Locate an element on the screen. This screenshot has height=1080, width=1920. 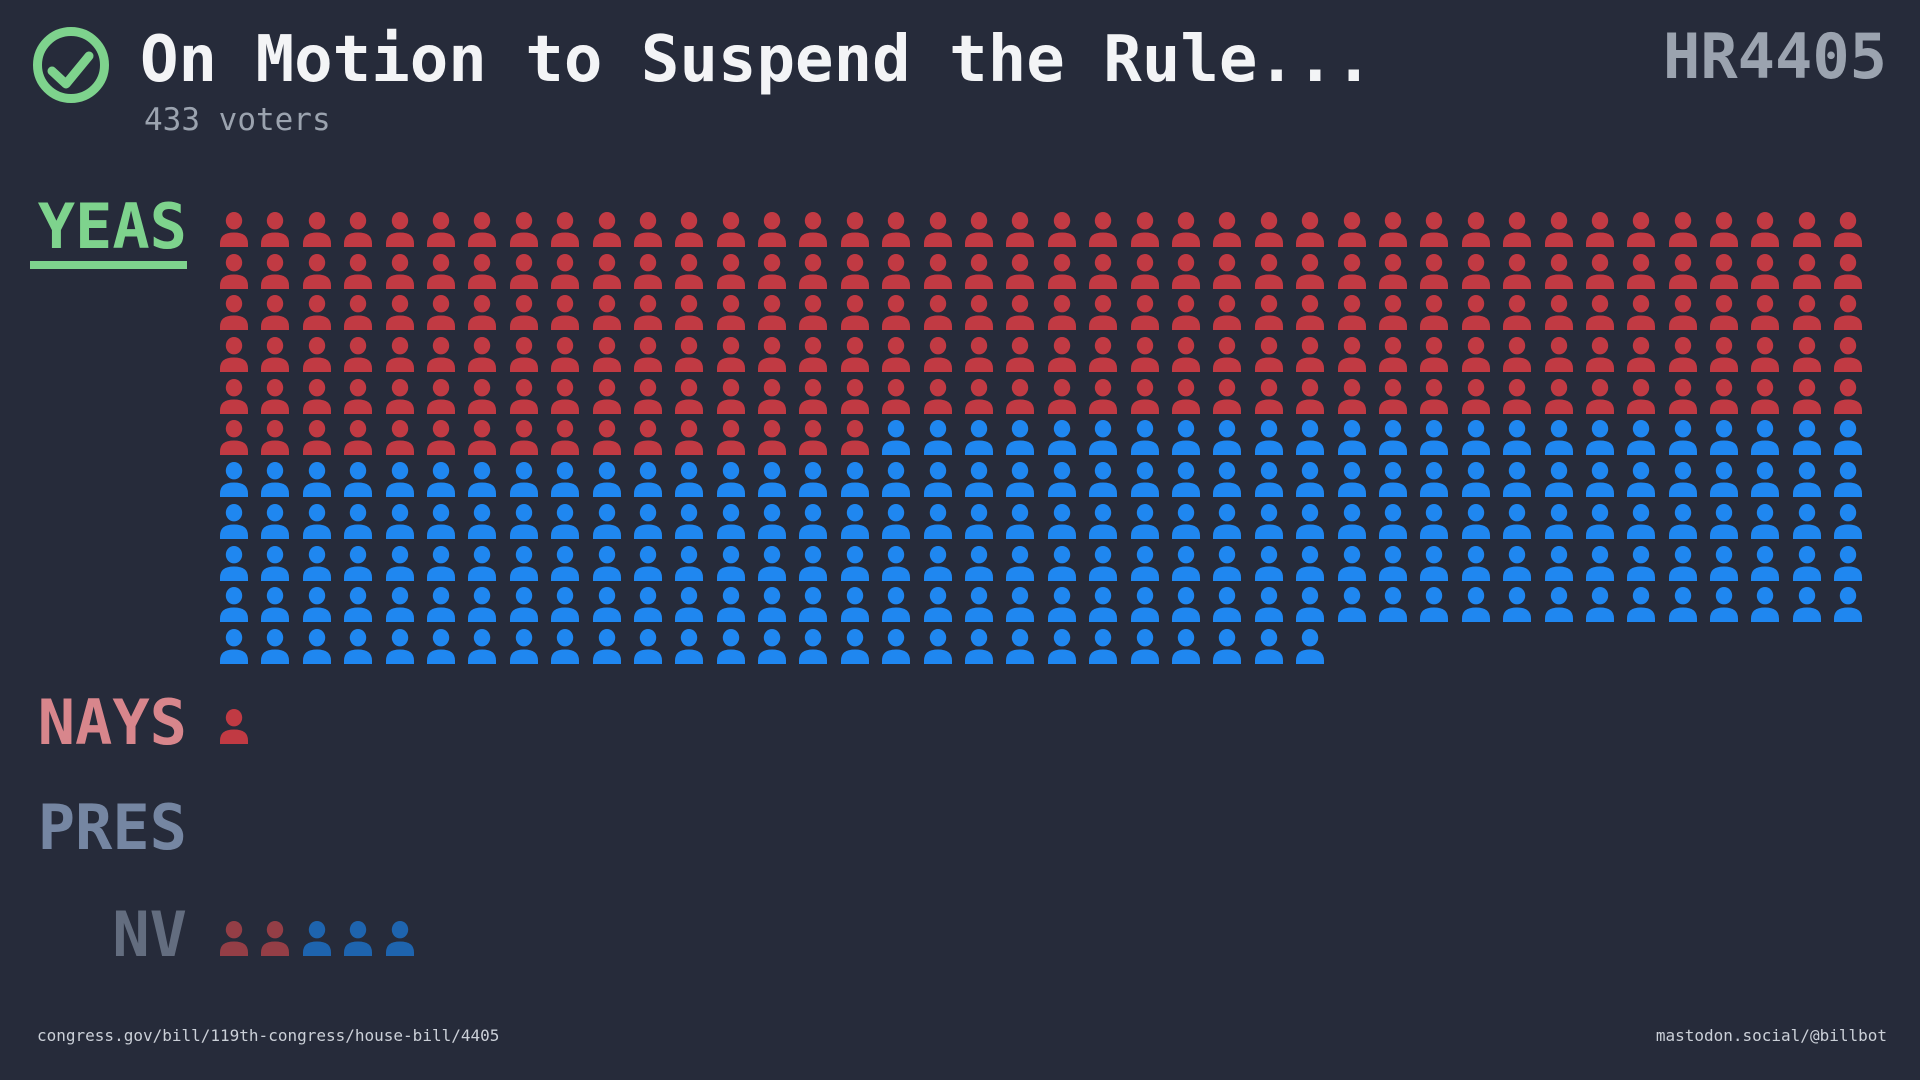
pres-label: PRES is located at coordinates (112, 827).